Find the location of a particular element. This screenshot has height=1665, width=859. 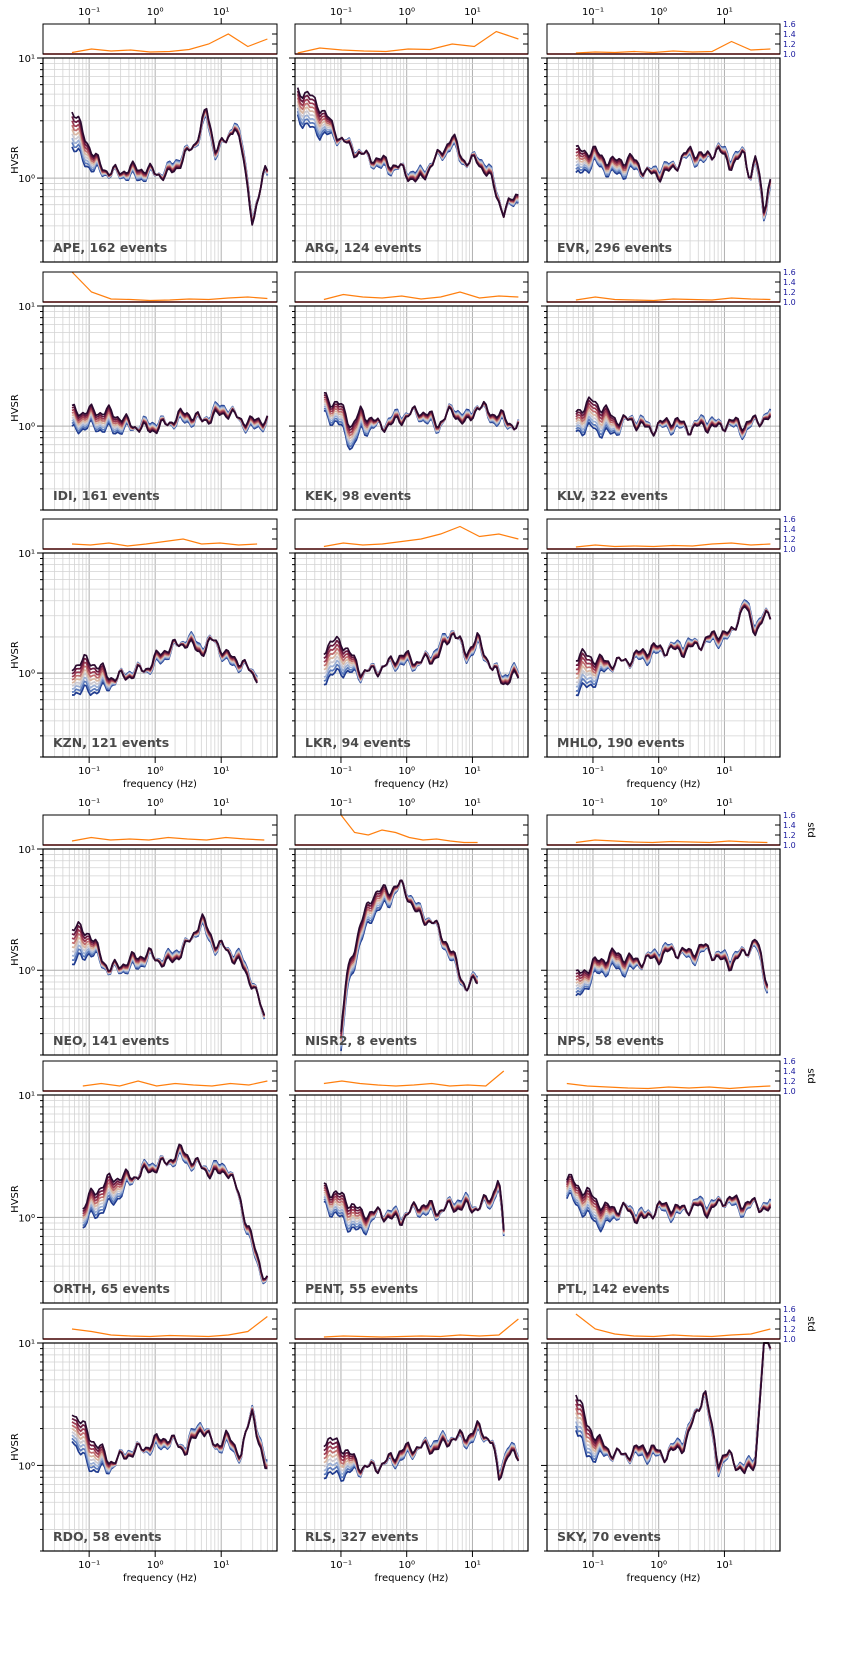

station-label: NPS, 58 events is located at coordinates (610, 1040).